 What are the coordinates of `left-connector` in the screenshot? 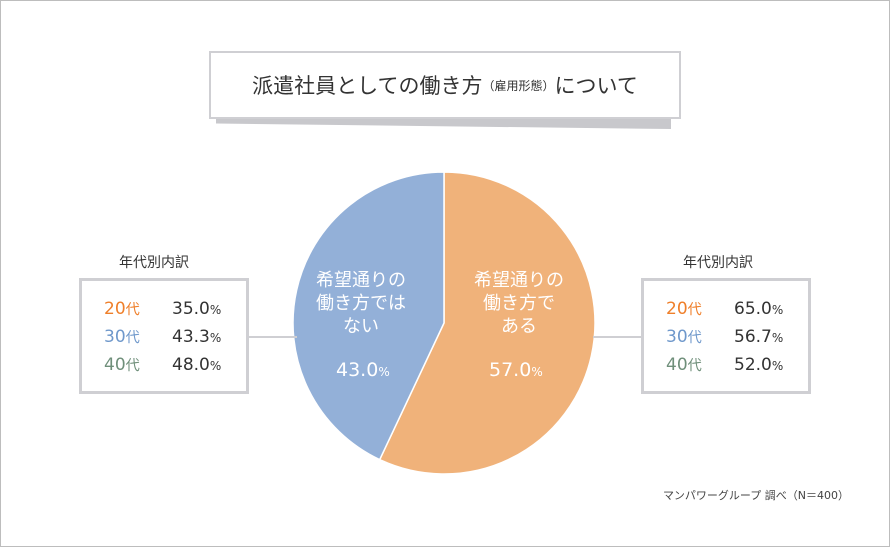 It's located at (273, 337).